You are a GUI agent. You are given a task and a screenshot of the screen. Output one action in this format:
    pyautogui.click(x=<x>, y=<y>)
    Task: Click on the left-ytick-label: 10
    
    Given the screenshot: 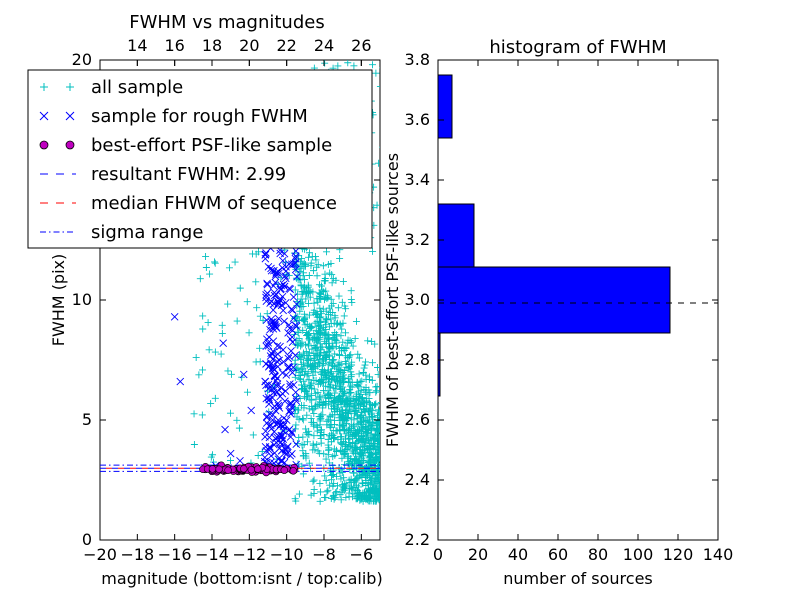 What is the action you would take?
    pyautogui.click(x=82, y=299)
    